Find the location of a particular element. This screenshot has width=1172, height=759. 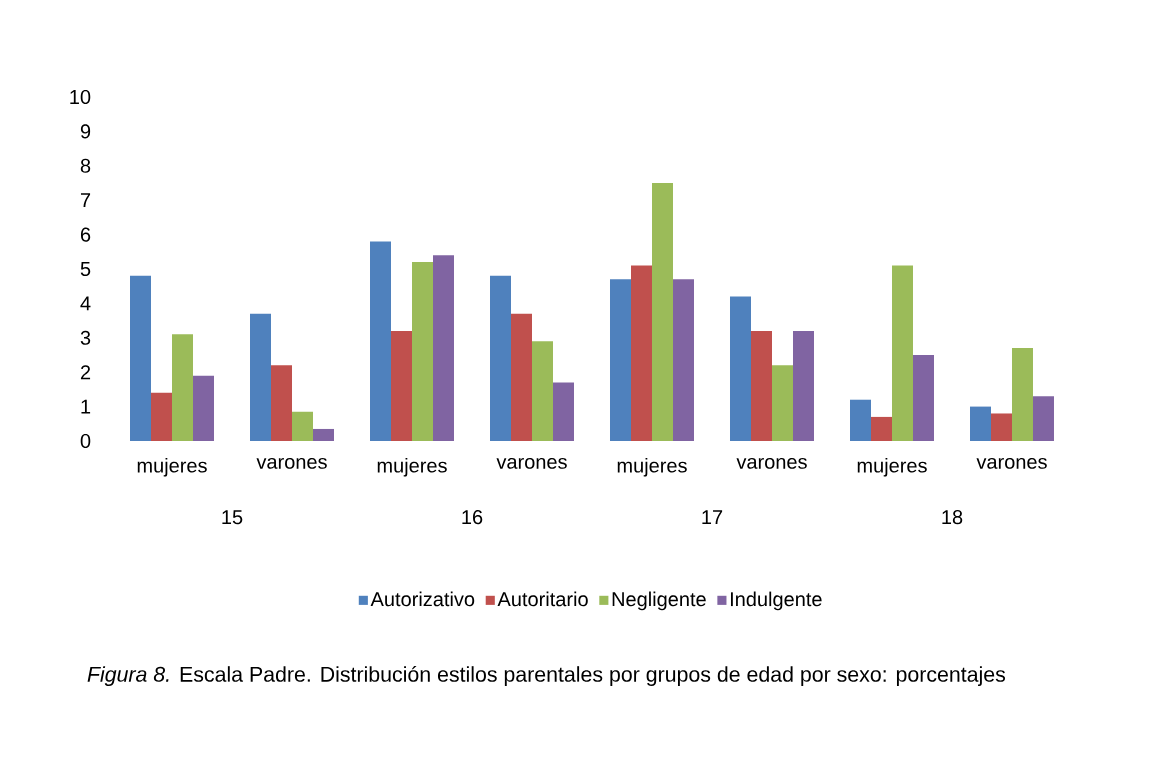

text: 15 is located at coordinates (232, 517).